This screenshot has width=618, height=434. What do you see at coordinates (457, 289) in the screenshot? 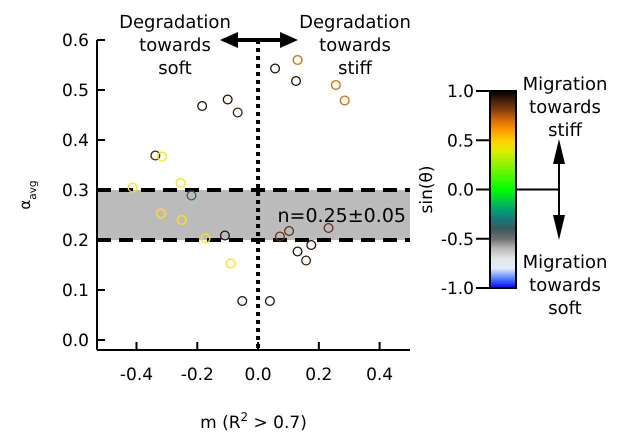
I see `color-bar-label: -1.0` at bounding box center [457, 289].